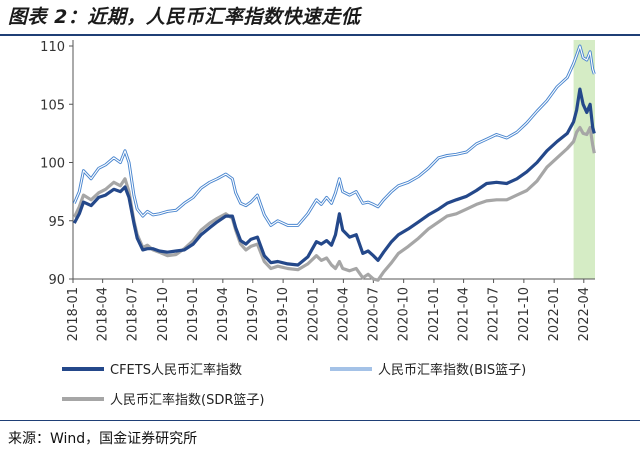  I want to click on x-tick-label: 2018-07, so click(133, 314).